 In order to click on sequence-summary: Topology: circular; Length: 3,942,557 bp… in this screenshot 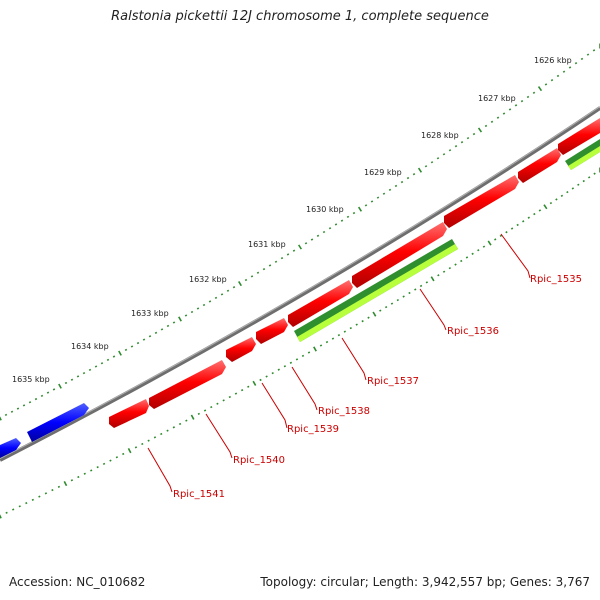, I will do `click(425, 582)`.